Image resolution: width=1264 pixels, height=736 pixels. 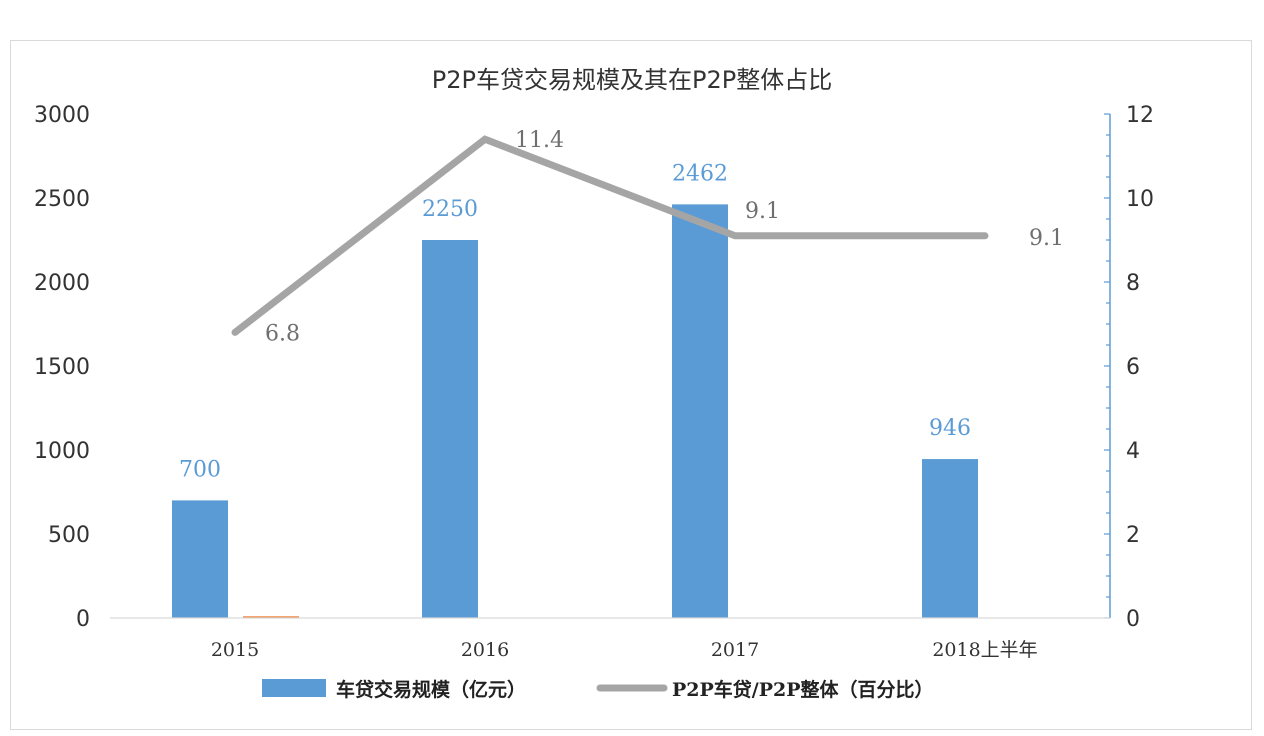 What do you see at coordinates (1133, 283) in the screenshot?
I see `right-tick-label: 8` at bounding box center [1133, 283].